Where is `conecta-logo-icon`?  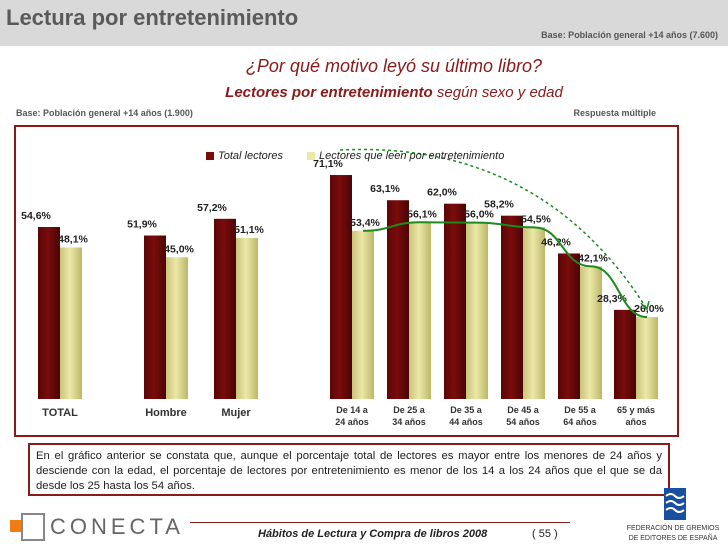
conecta-logo-icon is located at coordinates (27, 527).